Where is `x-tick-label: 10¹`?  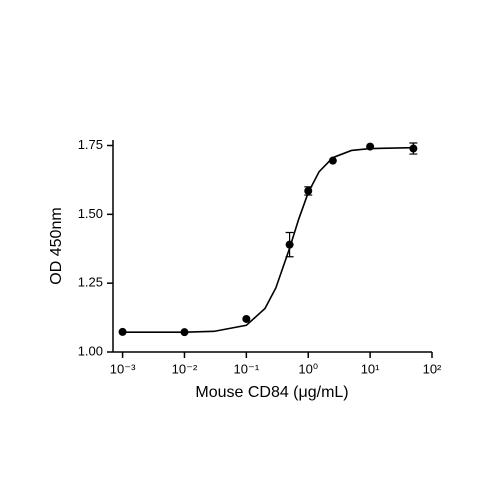 x-tick-label: 10¹ is located at coordinates (370, 368).